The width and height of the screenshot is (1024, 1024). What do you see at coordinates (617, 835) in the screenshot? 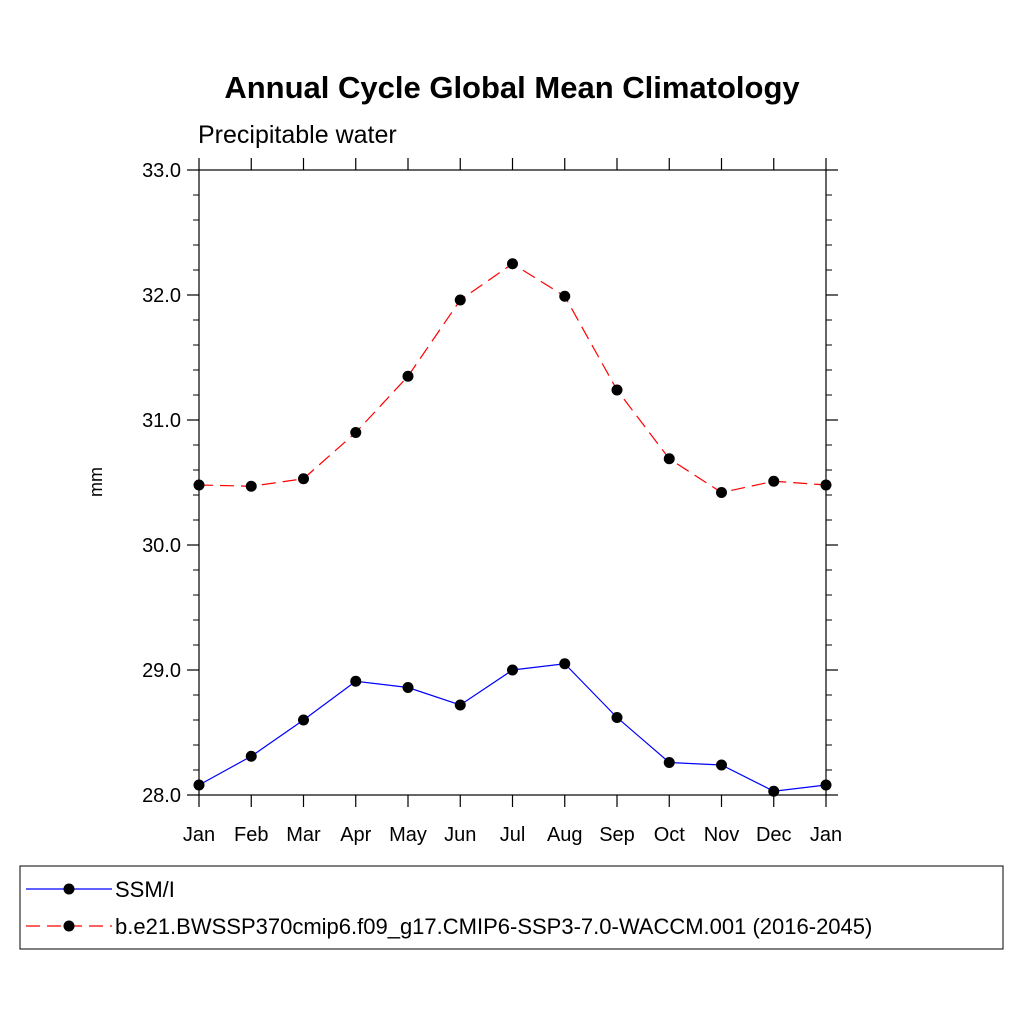
I see `x-tick-label: Sep` at bounding box center [617, 835].